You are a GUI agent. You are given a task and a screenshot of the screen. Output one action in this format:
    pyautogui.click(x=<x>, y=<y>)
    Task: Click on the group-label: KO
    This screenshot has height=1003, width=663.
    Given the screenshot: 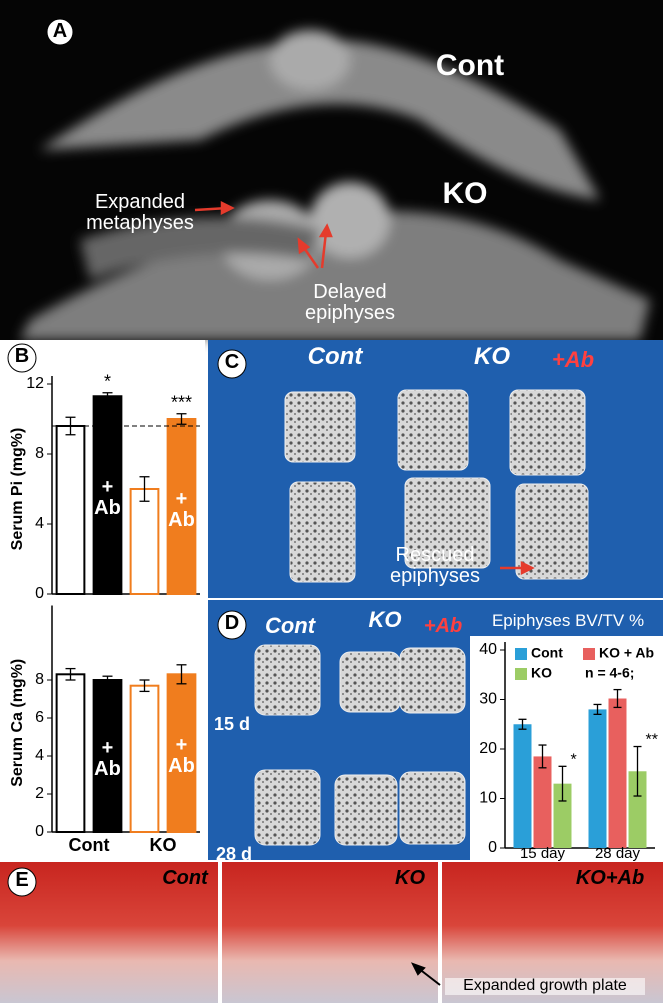 What is the action you would take?
    pyautogui.click(x=163, y=845)
    